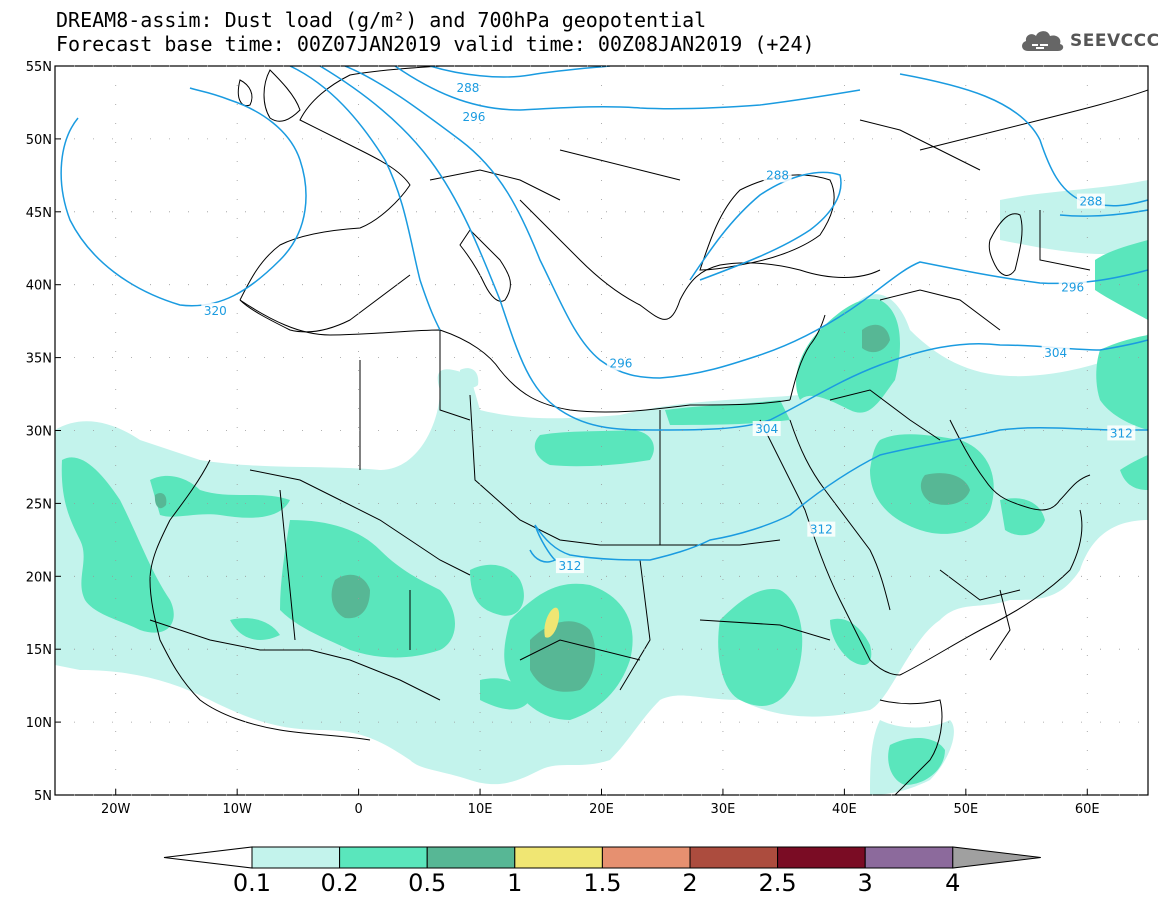 The height and width of the screenshot is (907, 1165). I want to click on lat-tick-label: 10N, so click(39, 723).